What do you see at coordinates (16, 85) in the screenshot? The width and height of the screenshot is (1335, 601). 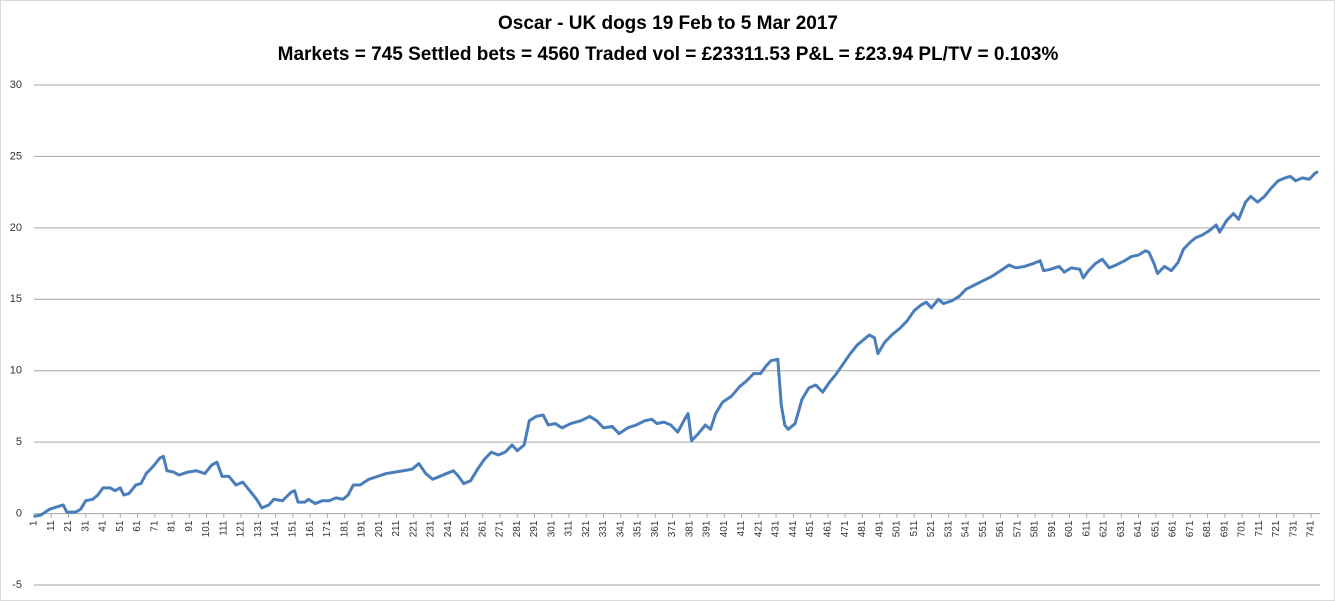 I see `y-tick-label: 30` at bounding box center [16, 85].